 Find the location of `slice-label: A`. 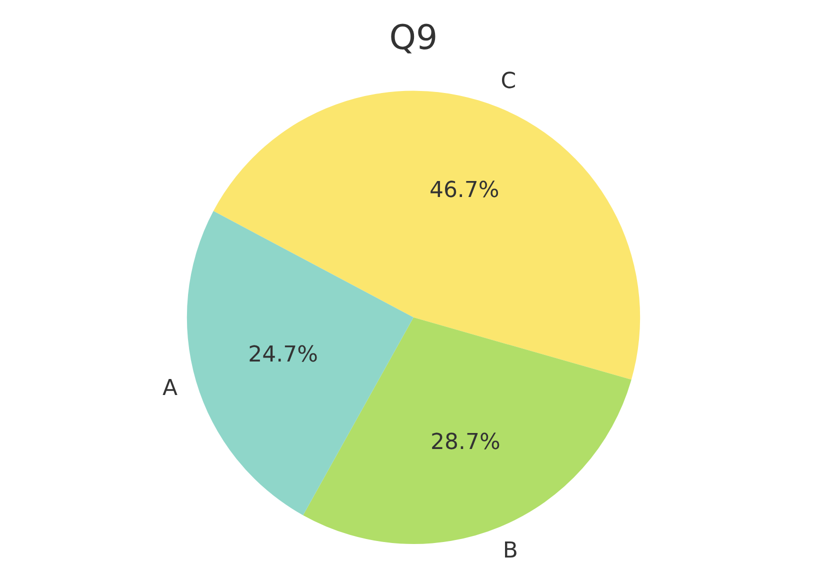

slice-label: A is located at coordinates (170, 388).